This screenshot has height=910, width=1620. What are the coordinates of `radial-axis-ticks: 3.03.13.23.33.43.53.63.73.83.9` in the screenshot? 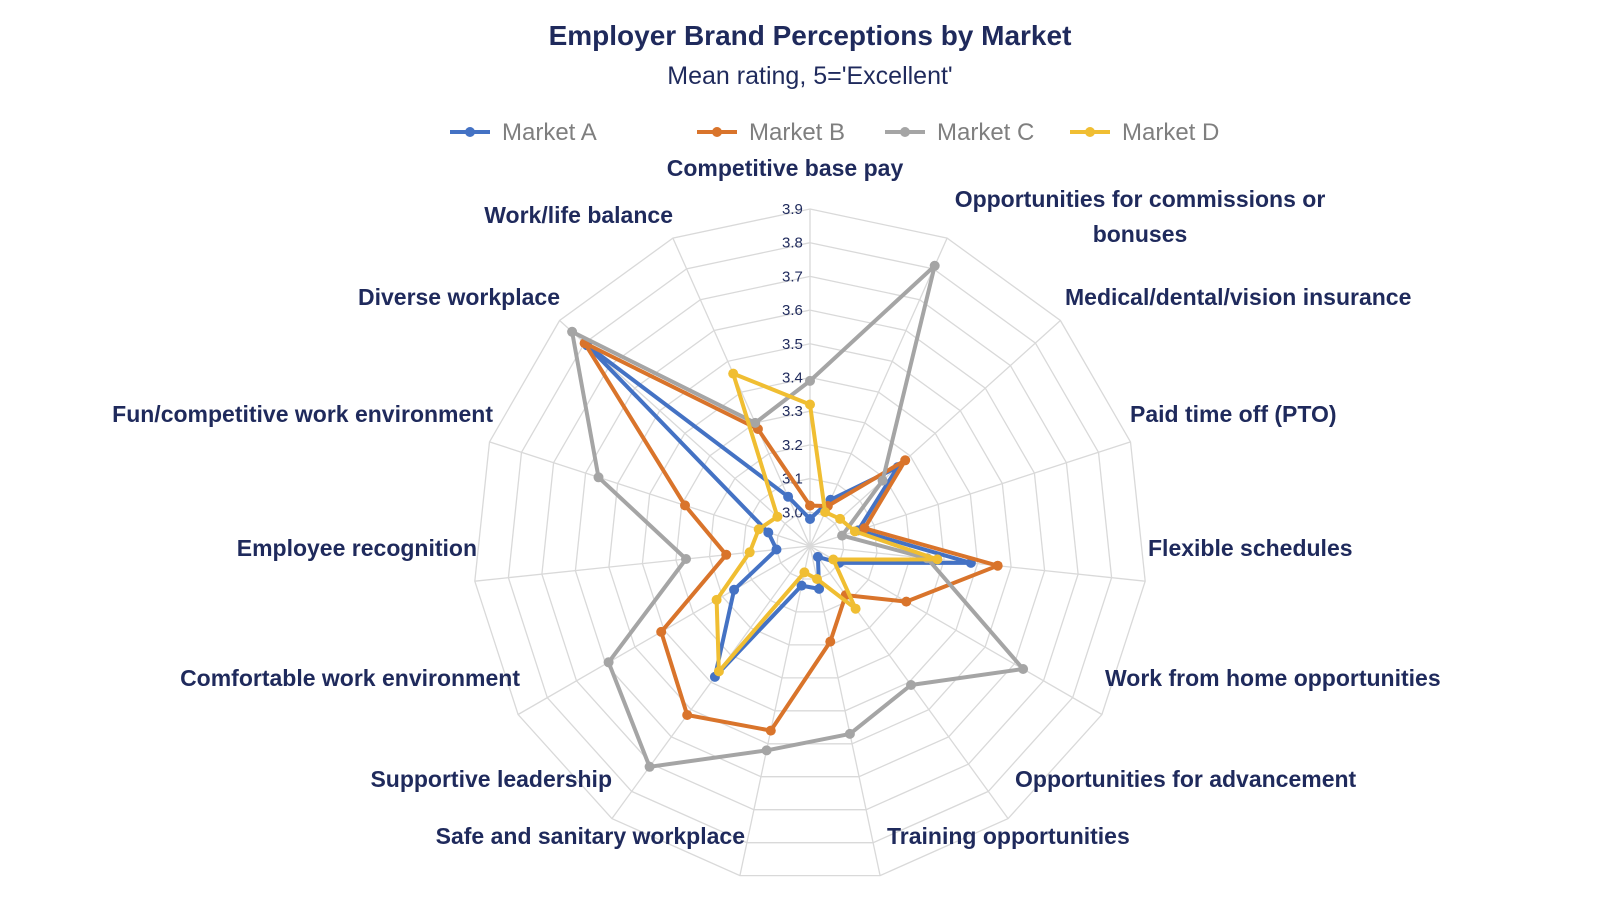 It's located at (792, 361).